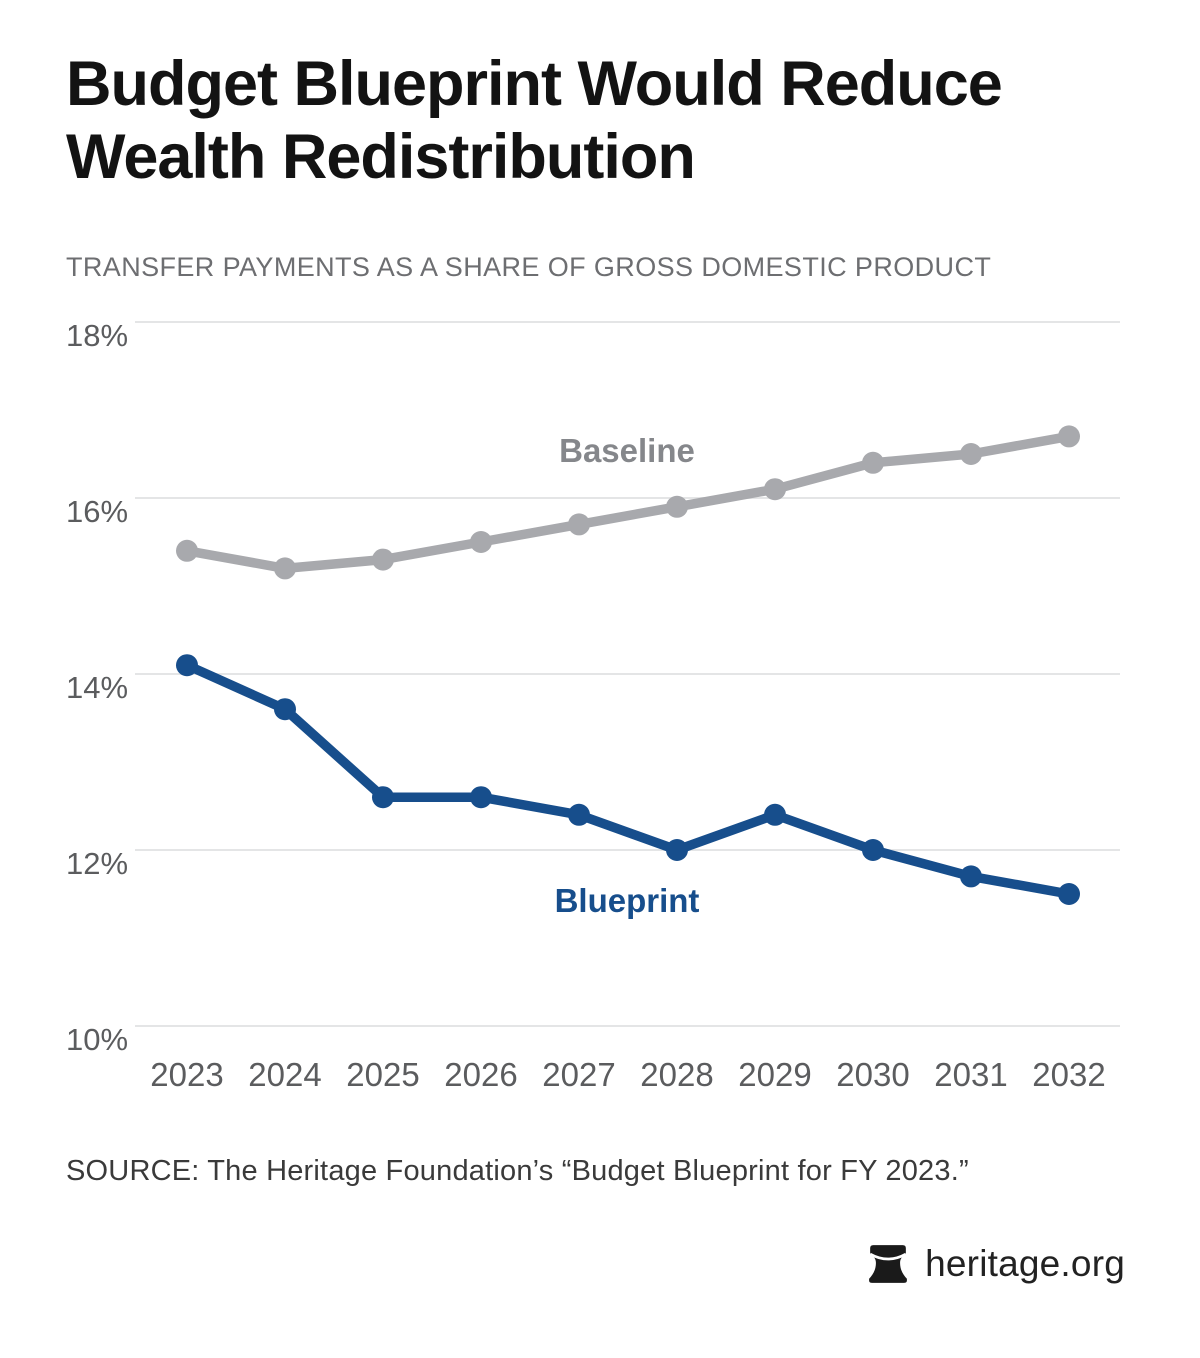 Image resolution: width=1200 pixels, height=1358 pixels. Describe the element at coordinates (97, 511) in the screenshot. I see `y-tick-label: 16%` at that location.